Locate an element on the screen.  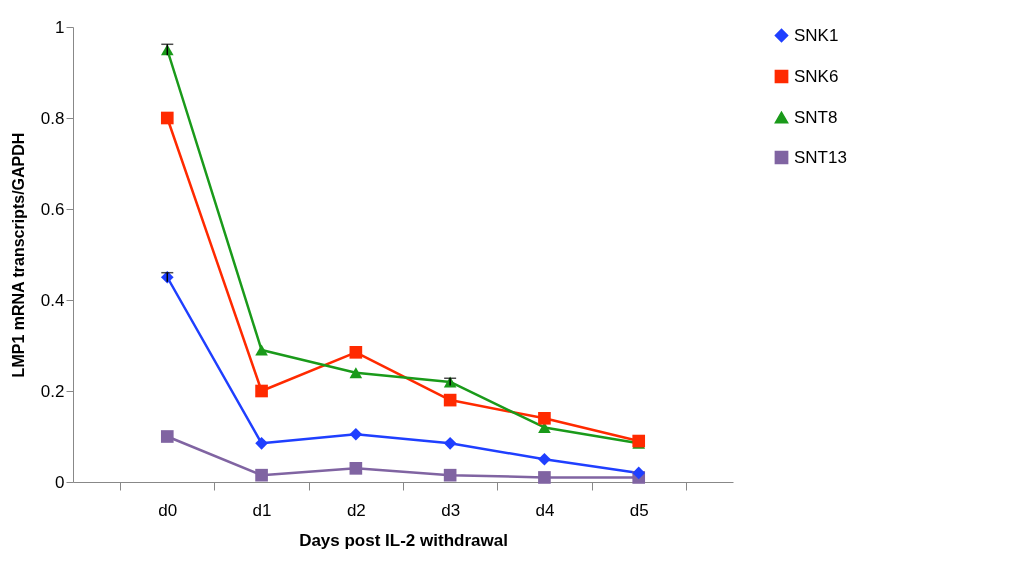
legend-label: SNT13 is located at coordinates (820, 157).